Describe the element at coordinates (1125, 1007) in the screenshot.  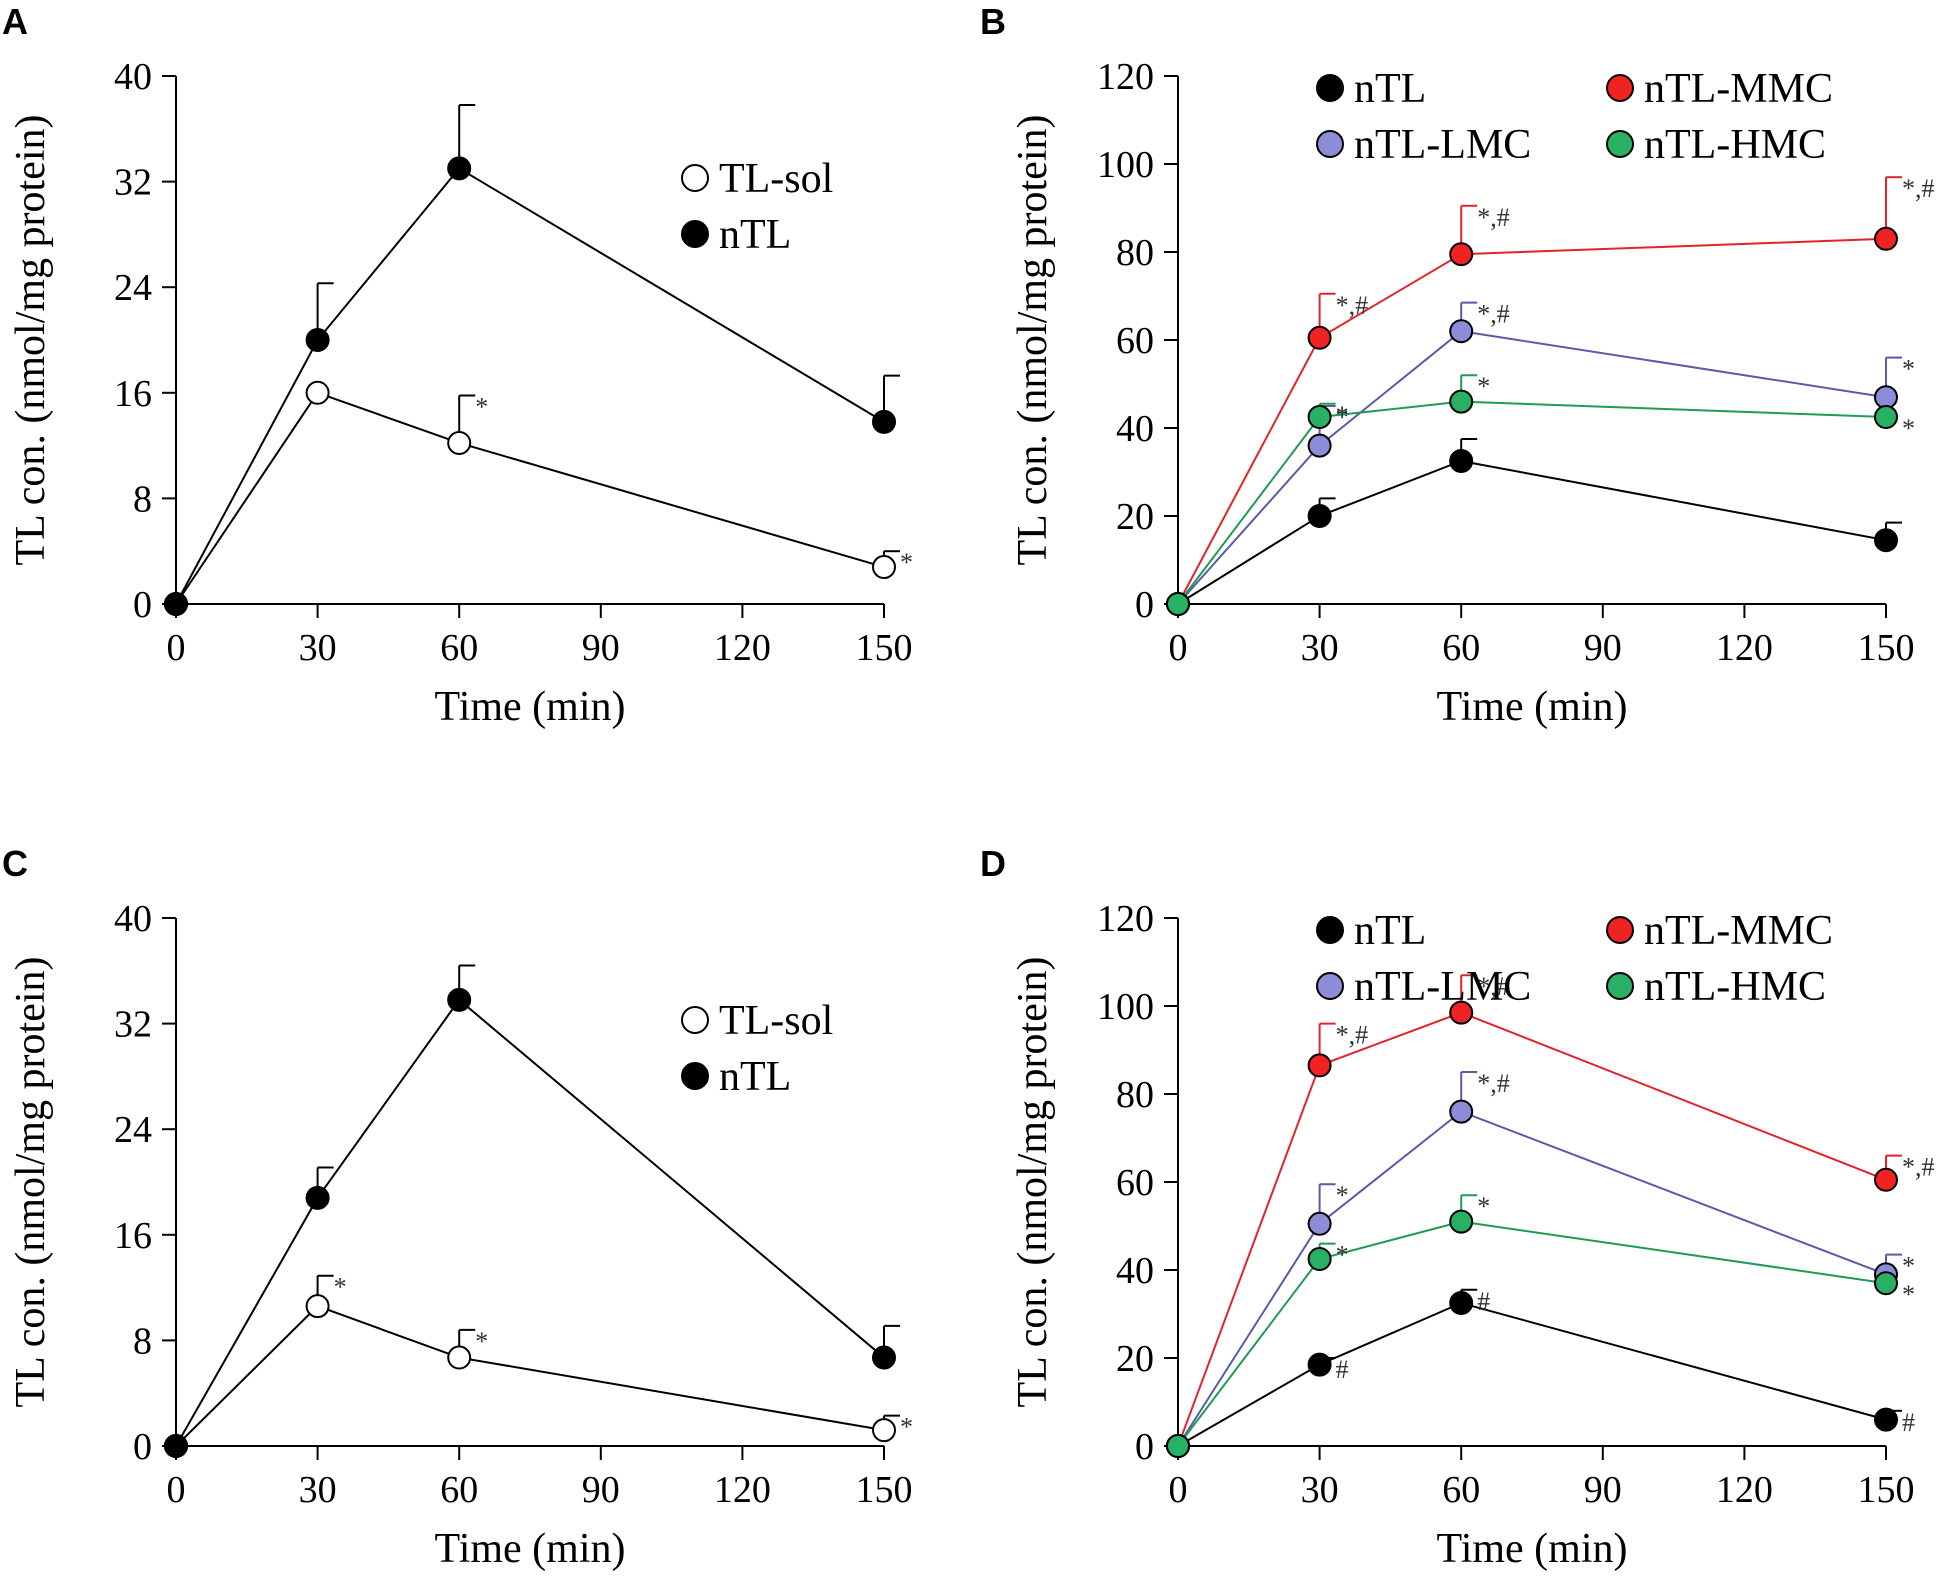
I see `y-tick-label: 100` at that location.